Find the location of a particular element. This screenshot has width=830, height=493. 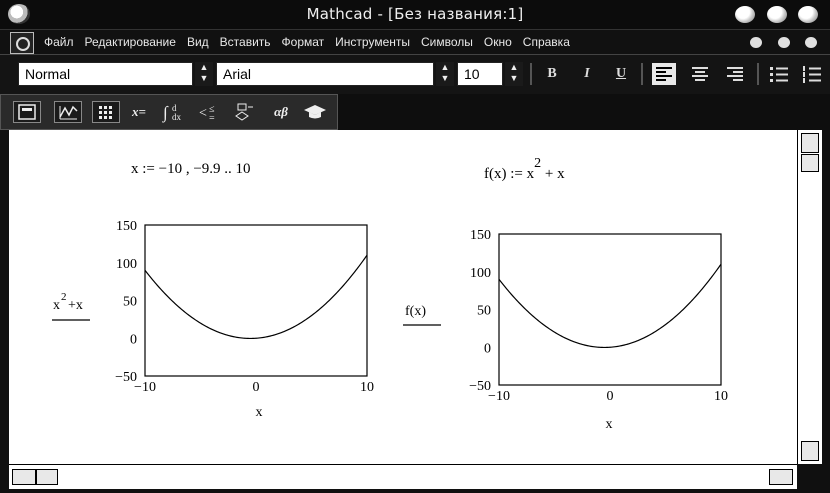

calculus-icon: ∫ ddx is located at coordinates (172, 113).